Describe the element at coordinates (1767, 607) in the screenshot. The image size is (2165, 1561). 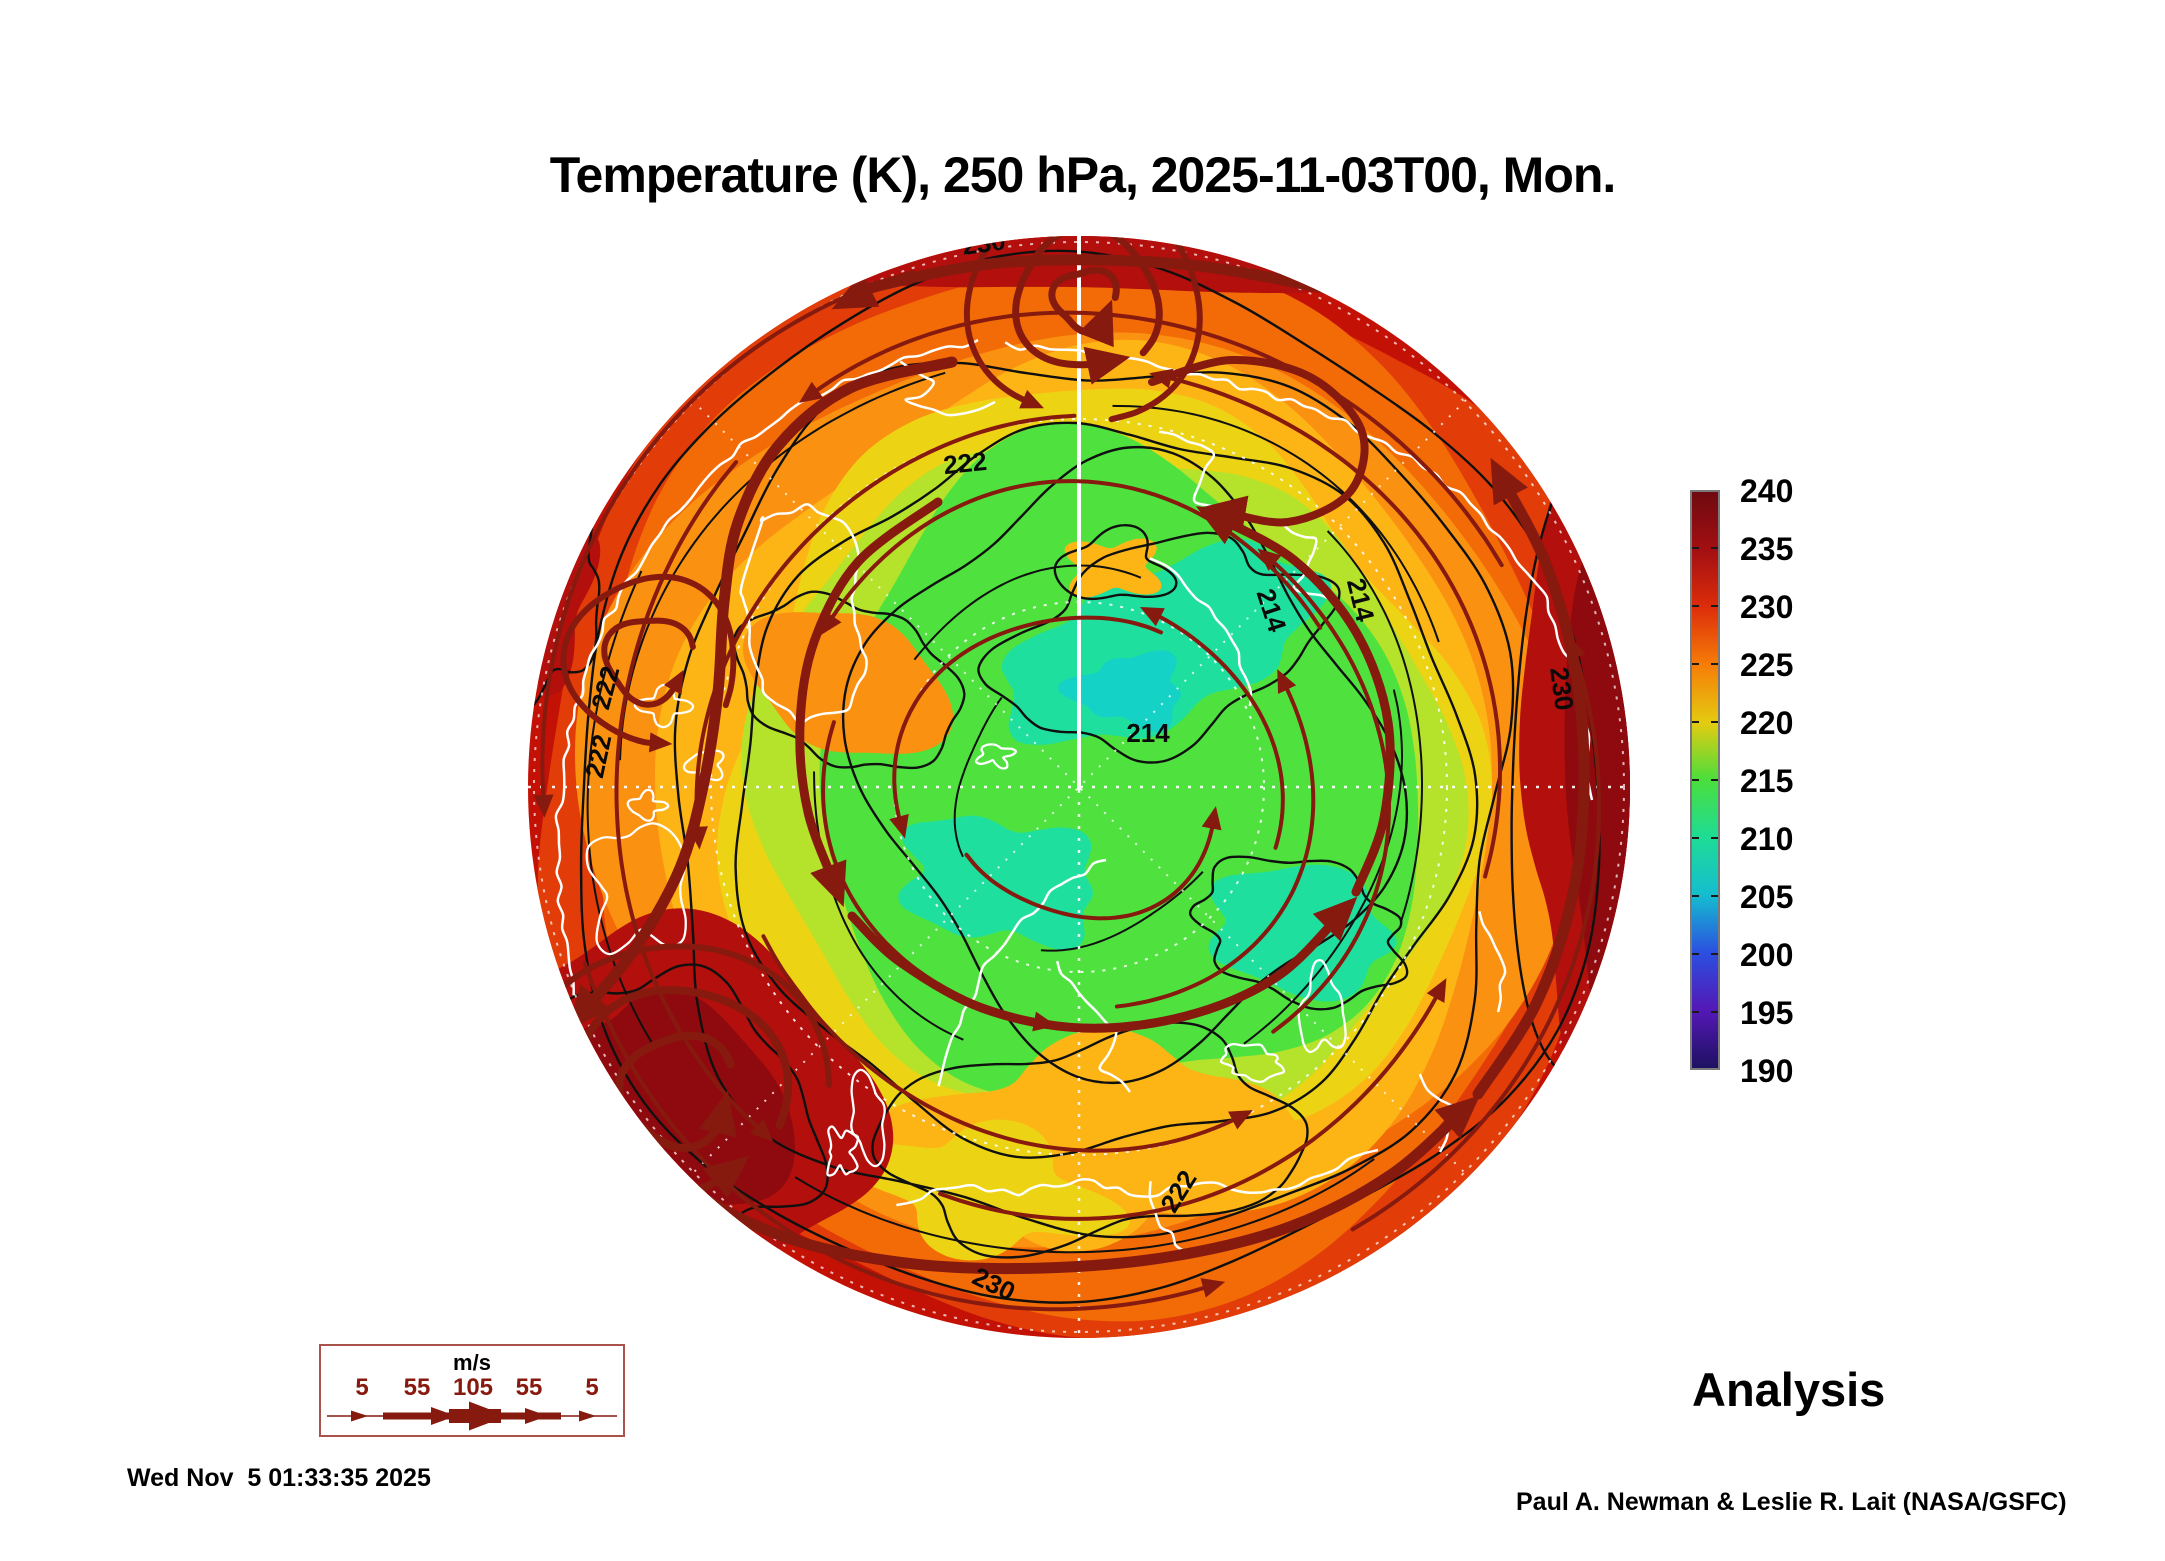
I see `colorbar-tick-label: 230` at that location.